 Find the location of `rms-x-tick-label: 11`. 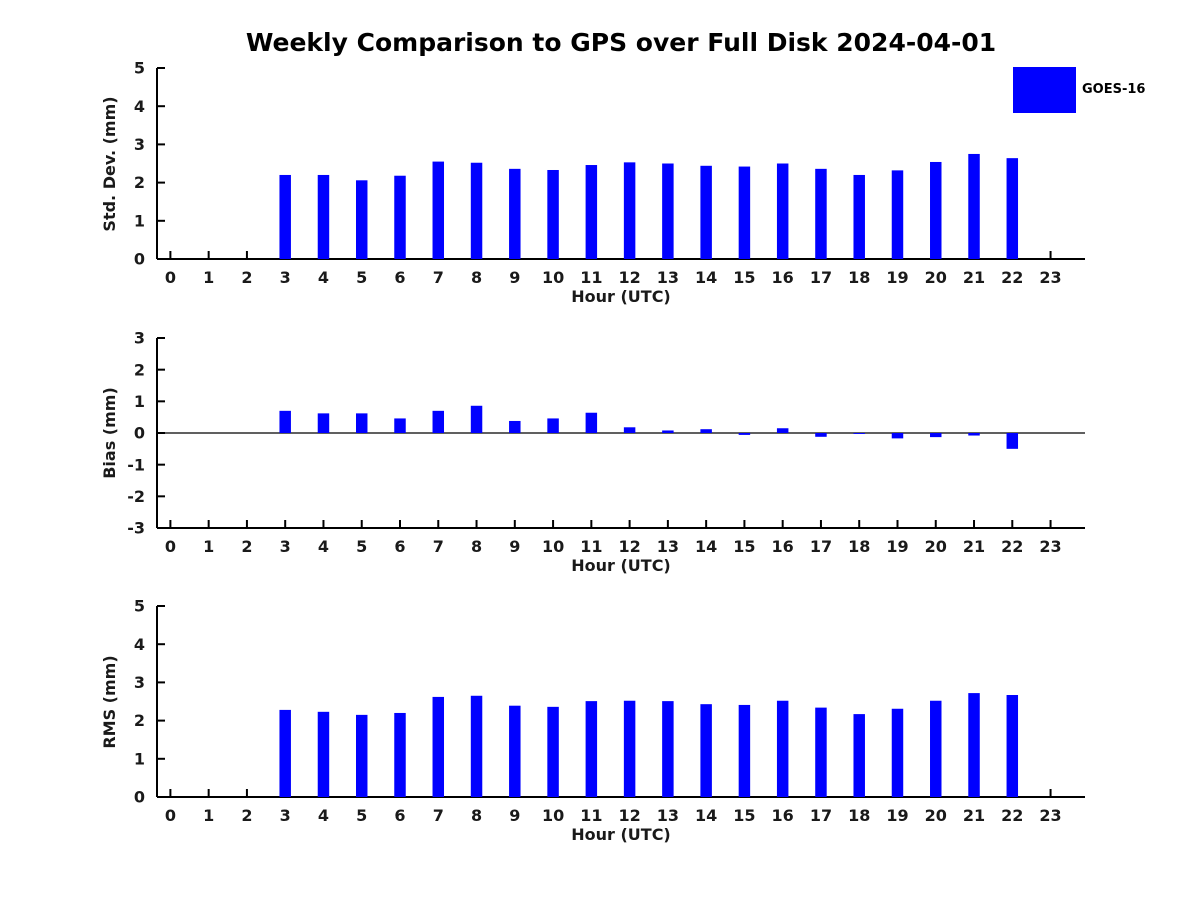

rms-x-tick-label: 11 is located at coordinates (591, 815).